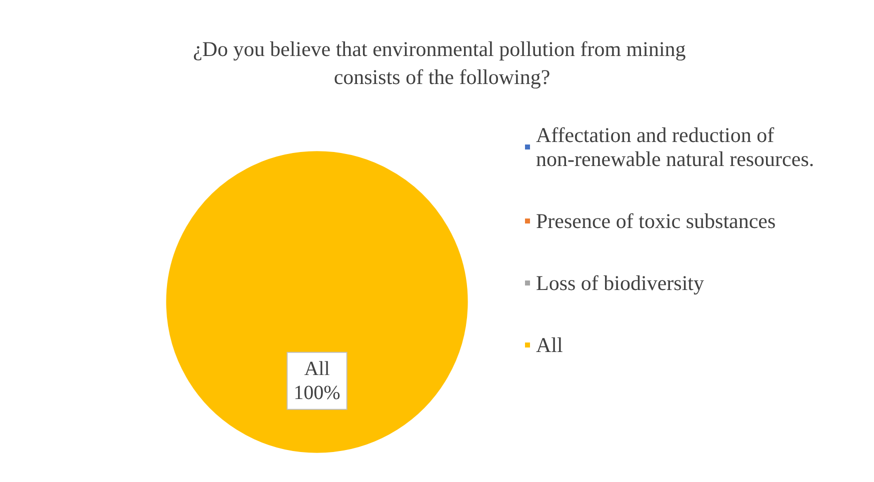 This screenshot has width=874, height=482. I want to click on legend-label: Affectation and reduction of non-renewable natural resources., so click(675, 147).